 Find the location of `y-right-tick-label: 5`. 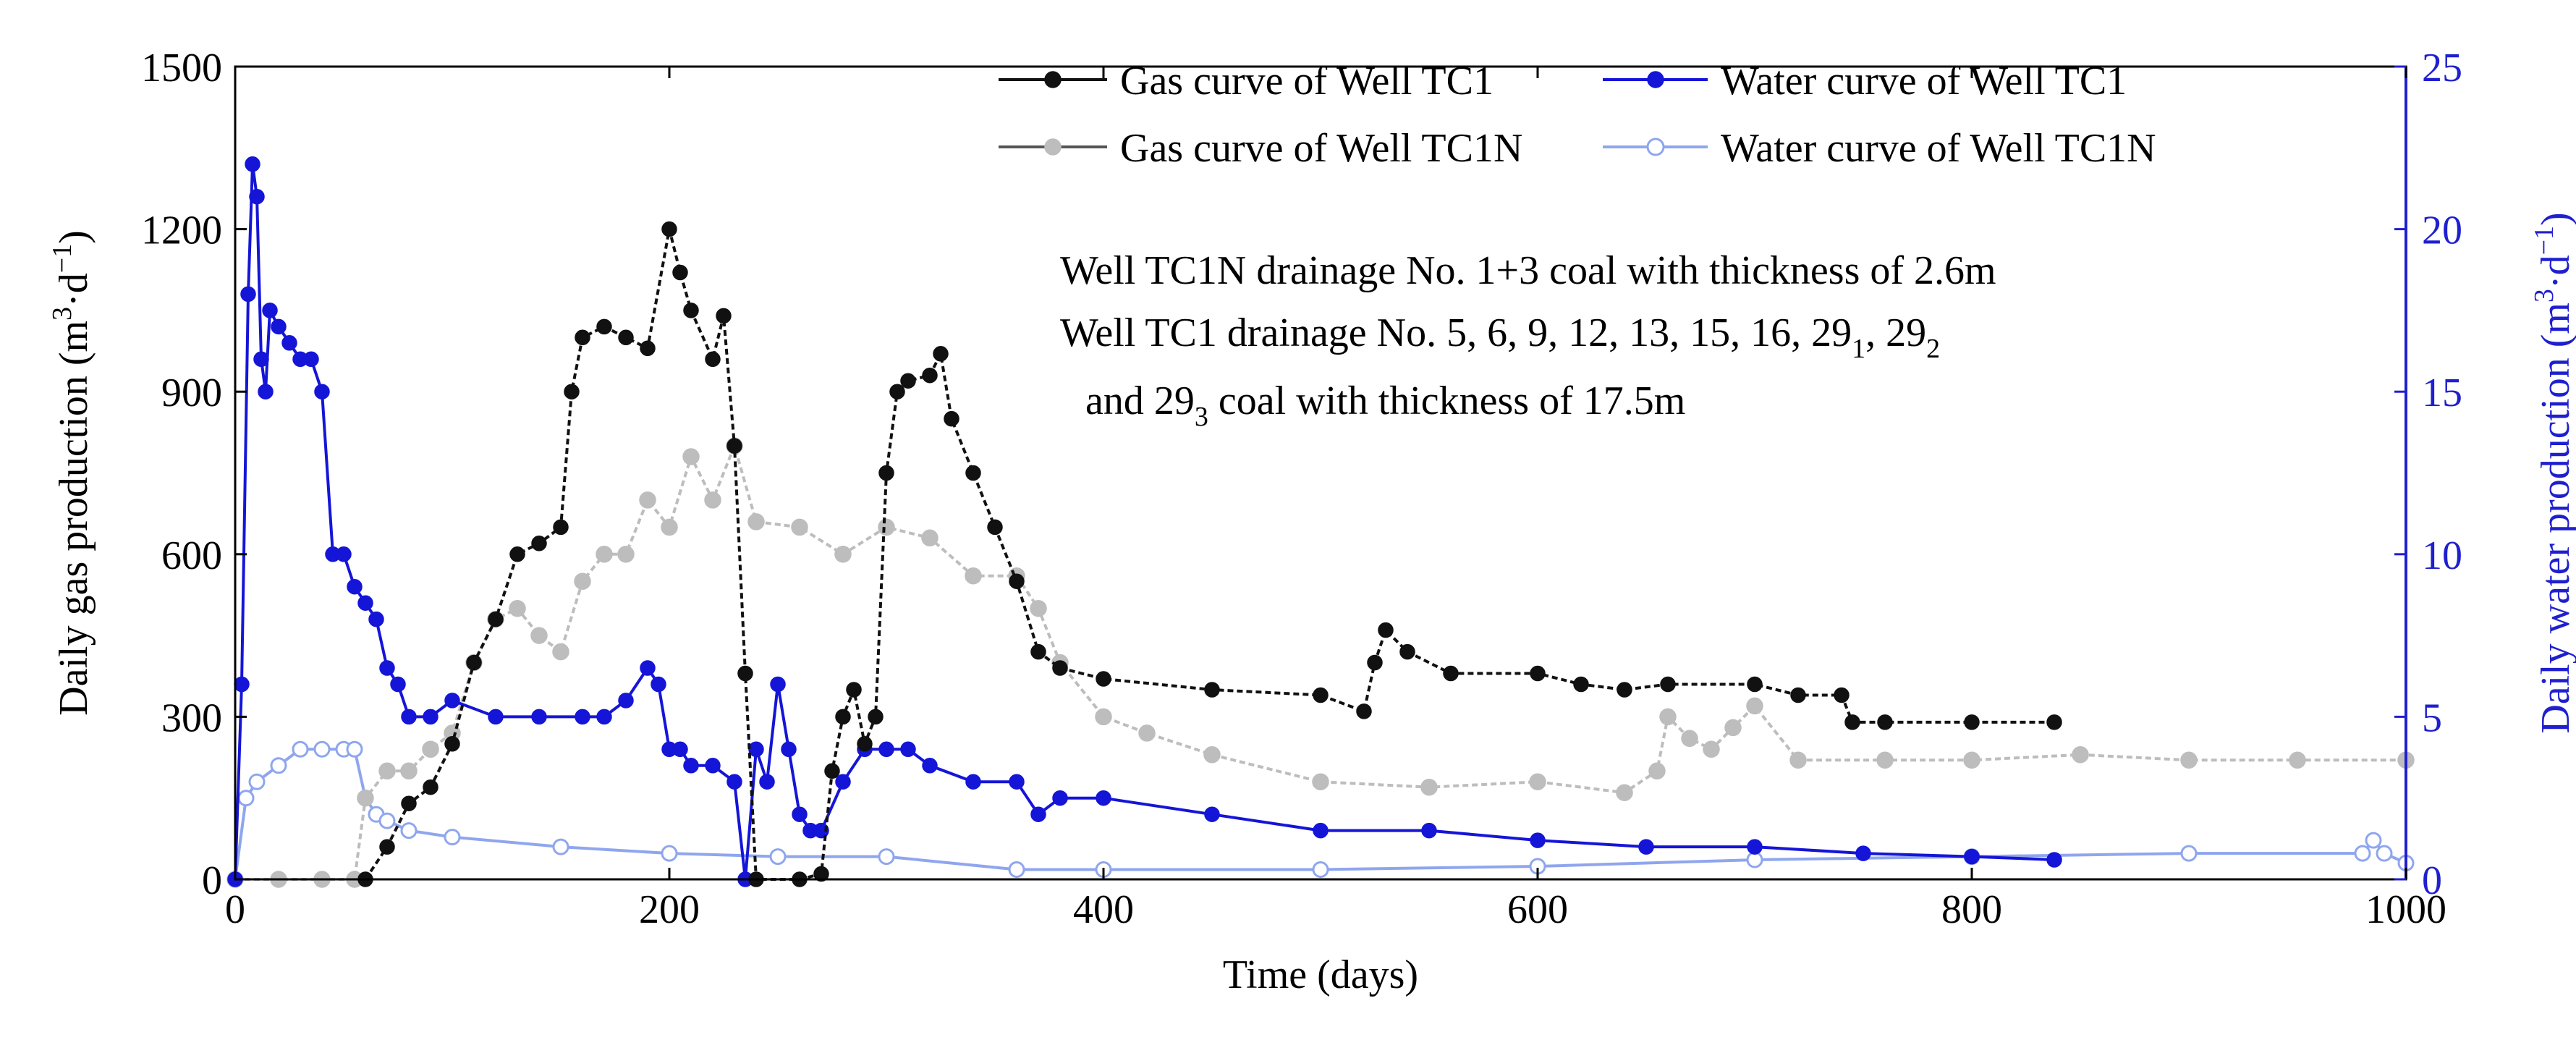

y-right-tick-label: 5 is located at coordinates (2432, 718).